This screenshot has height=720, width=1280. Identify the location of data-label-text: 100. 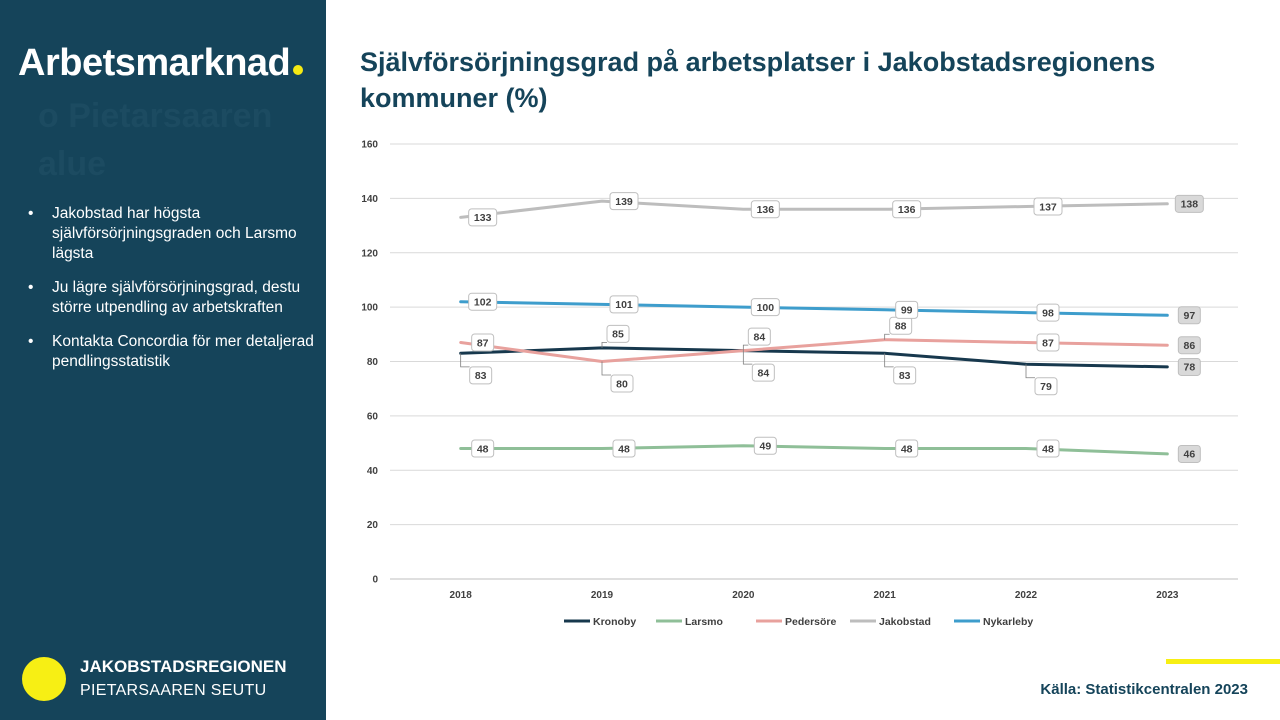
(766, 308).